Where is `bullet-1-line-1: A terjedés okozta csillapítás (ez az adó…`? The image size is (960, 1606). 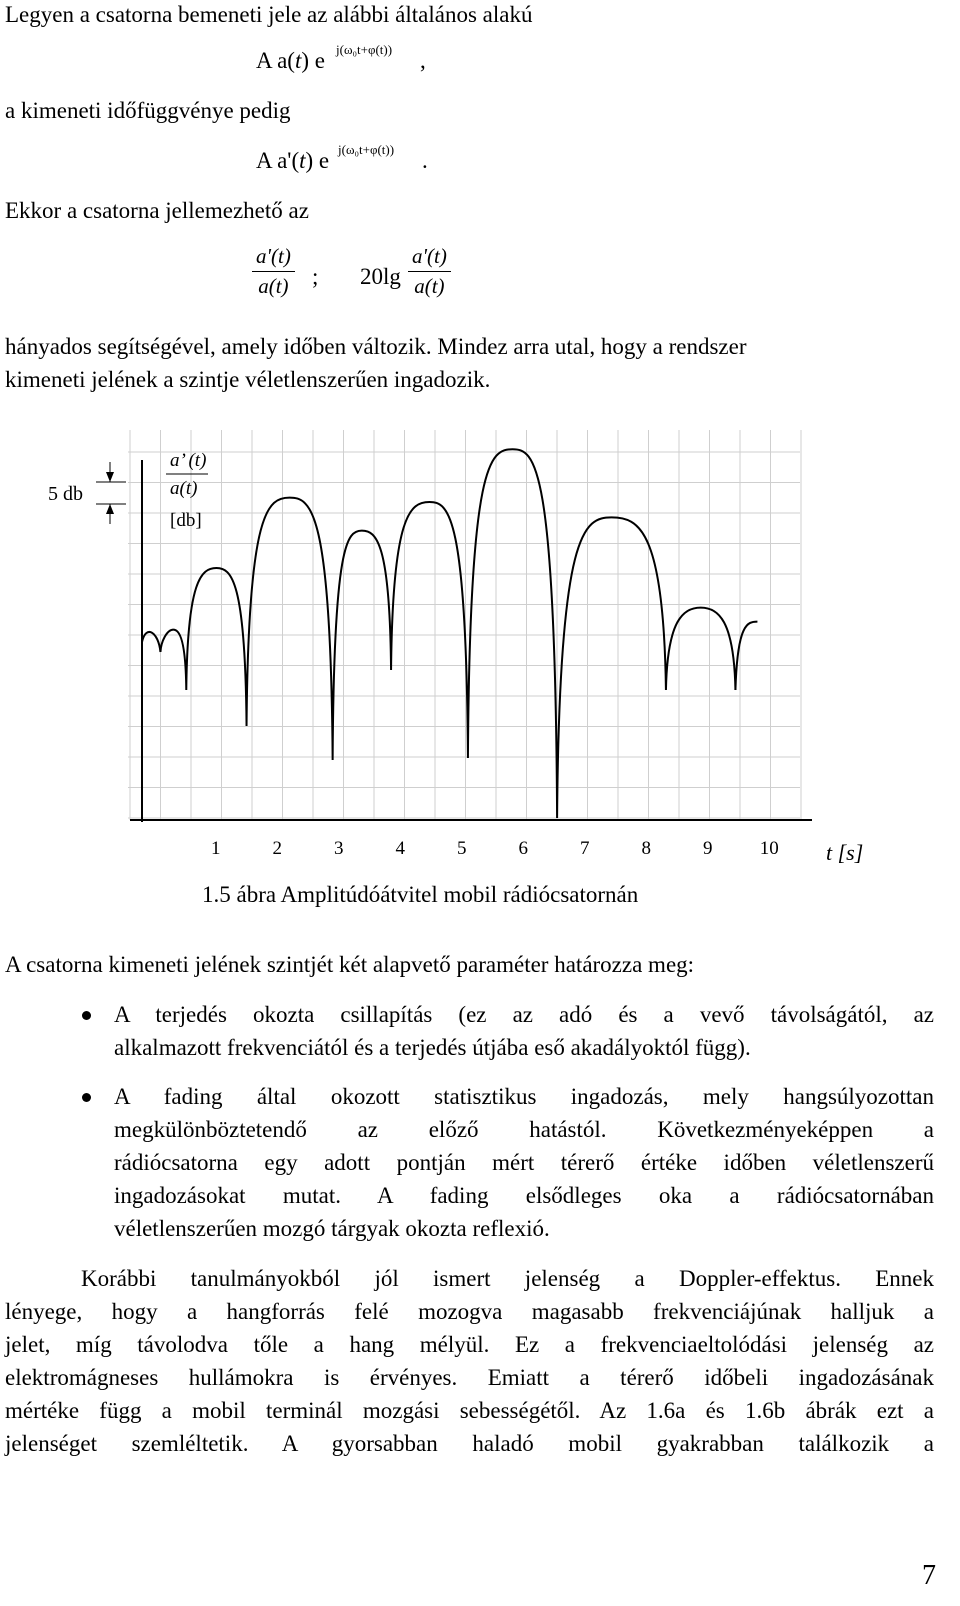 bullet-1-line-1: A terjedés okozta csillapítás (ez az adó… is located at coordinates (524, 1014).